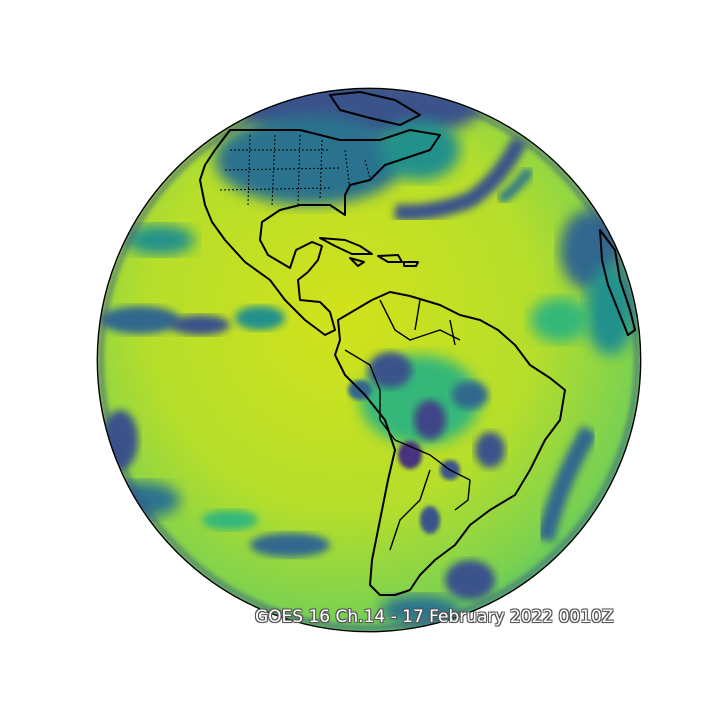  What do you see at coordinates (434, 617) in the screenshot?
I see `image-caption: GOES 16 Ch.14 - 17 February 2022 0010Z` at bounding box center [434, 617].